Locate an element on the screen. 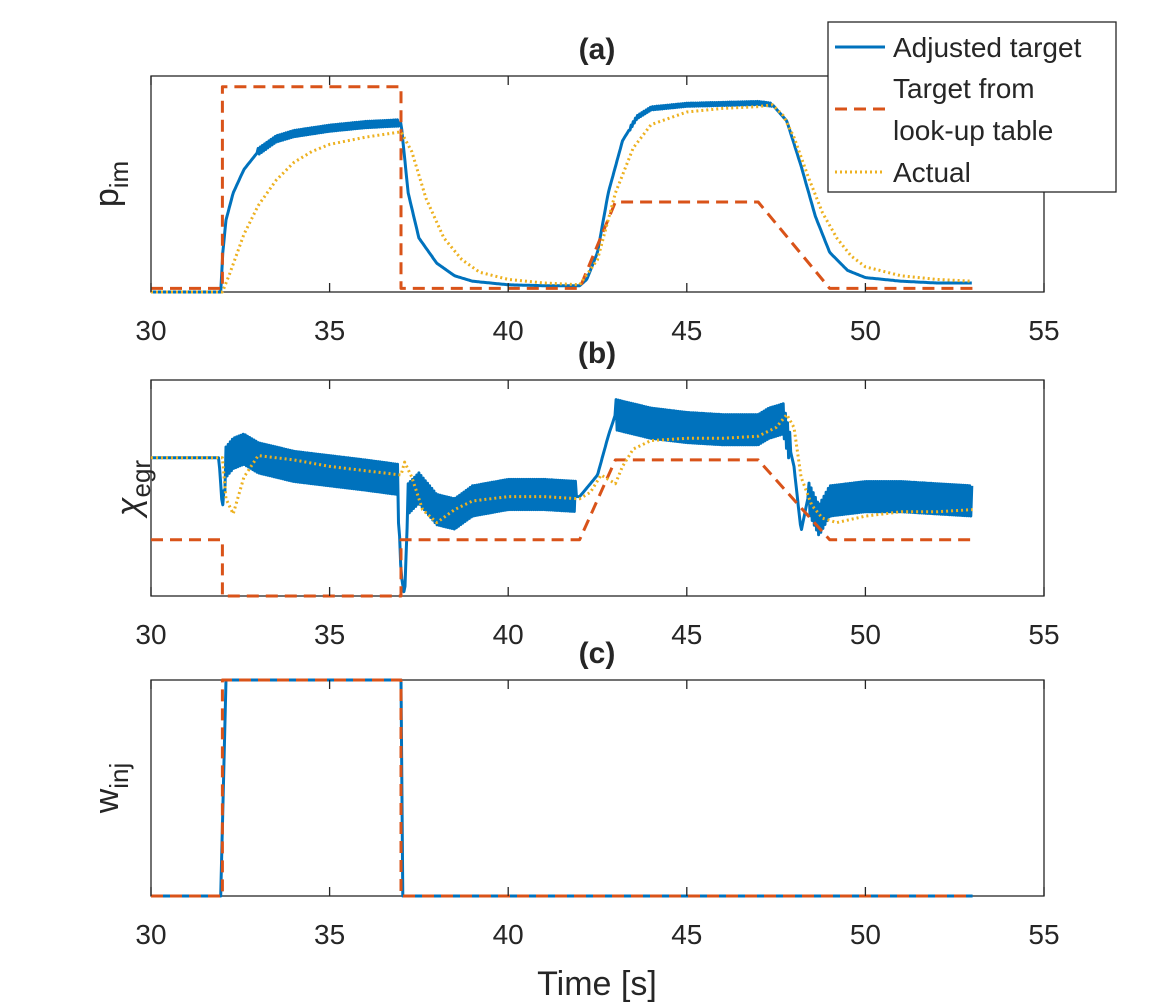 This screenshot has height=1008, width=1152. panel-c-xtick-label-30: 30 is located at coordinates (150, 934).